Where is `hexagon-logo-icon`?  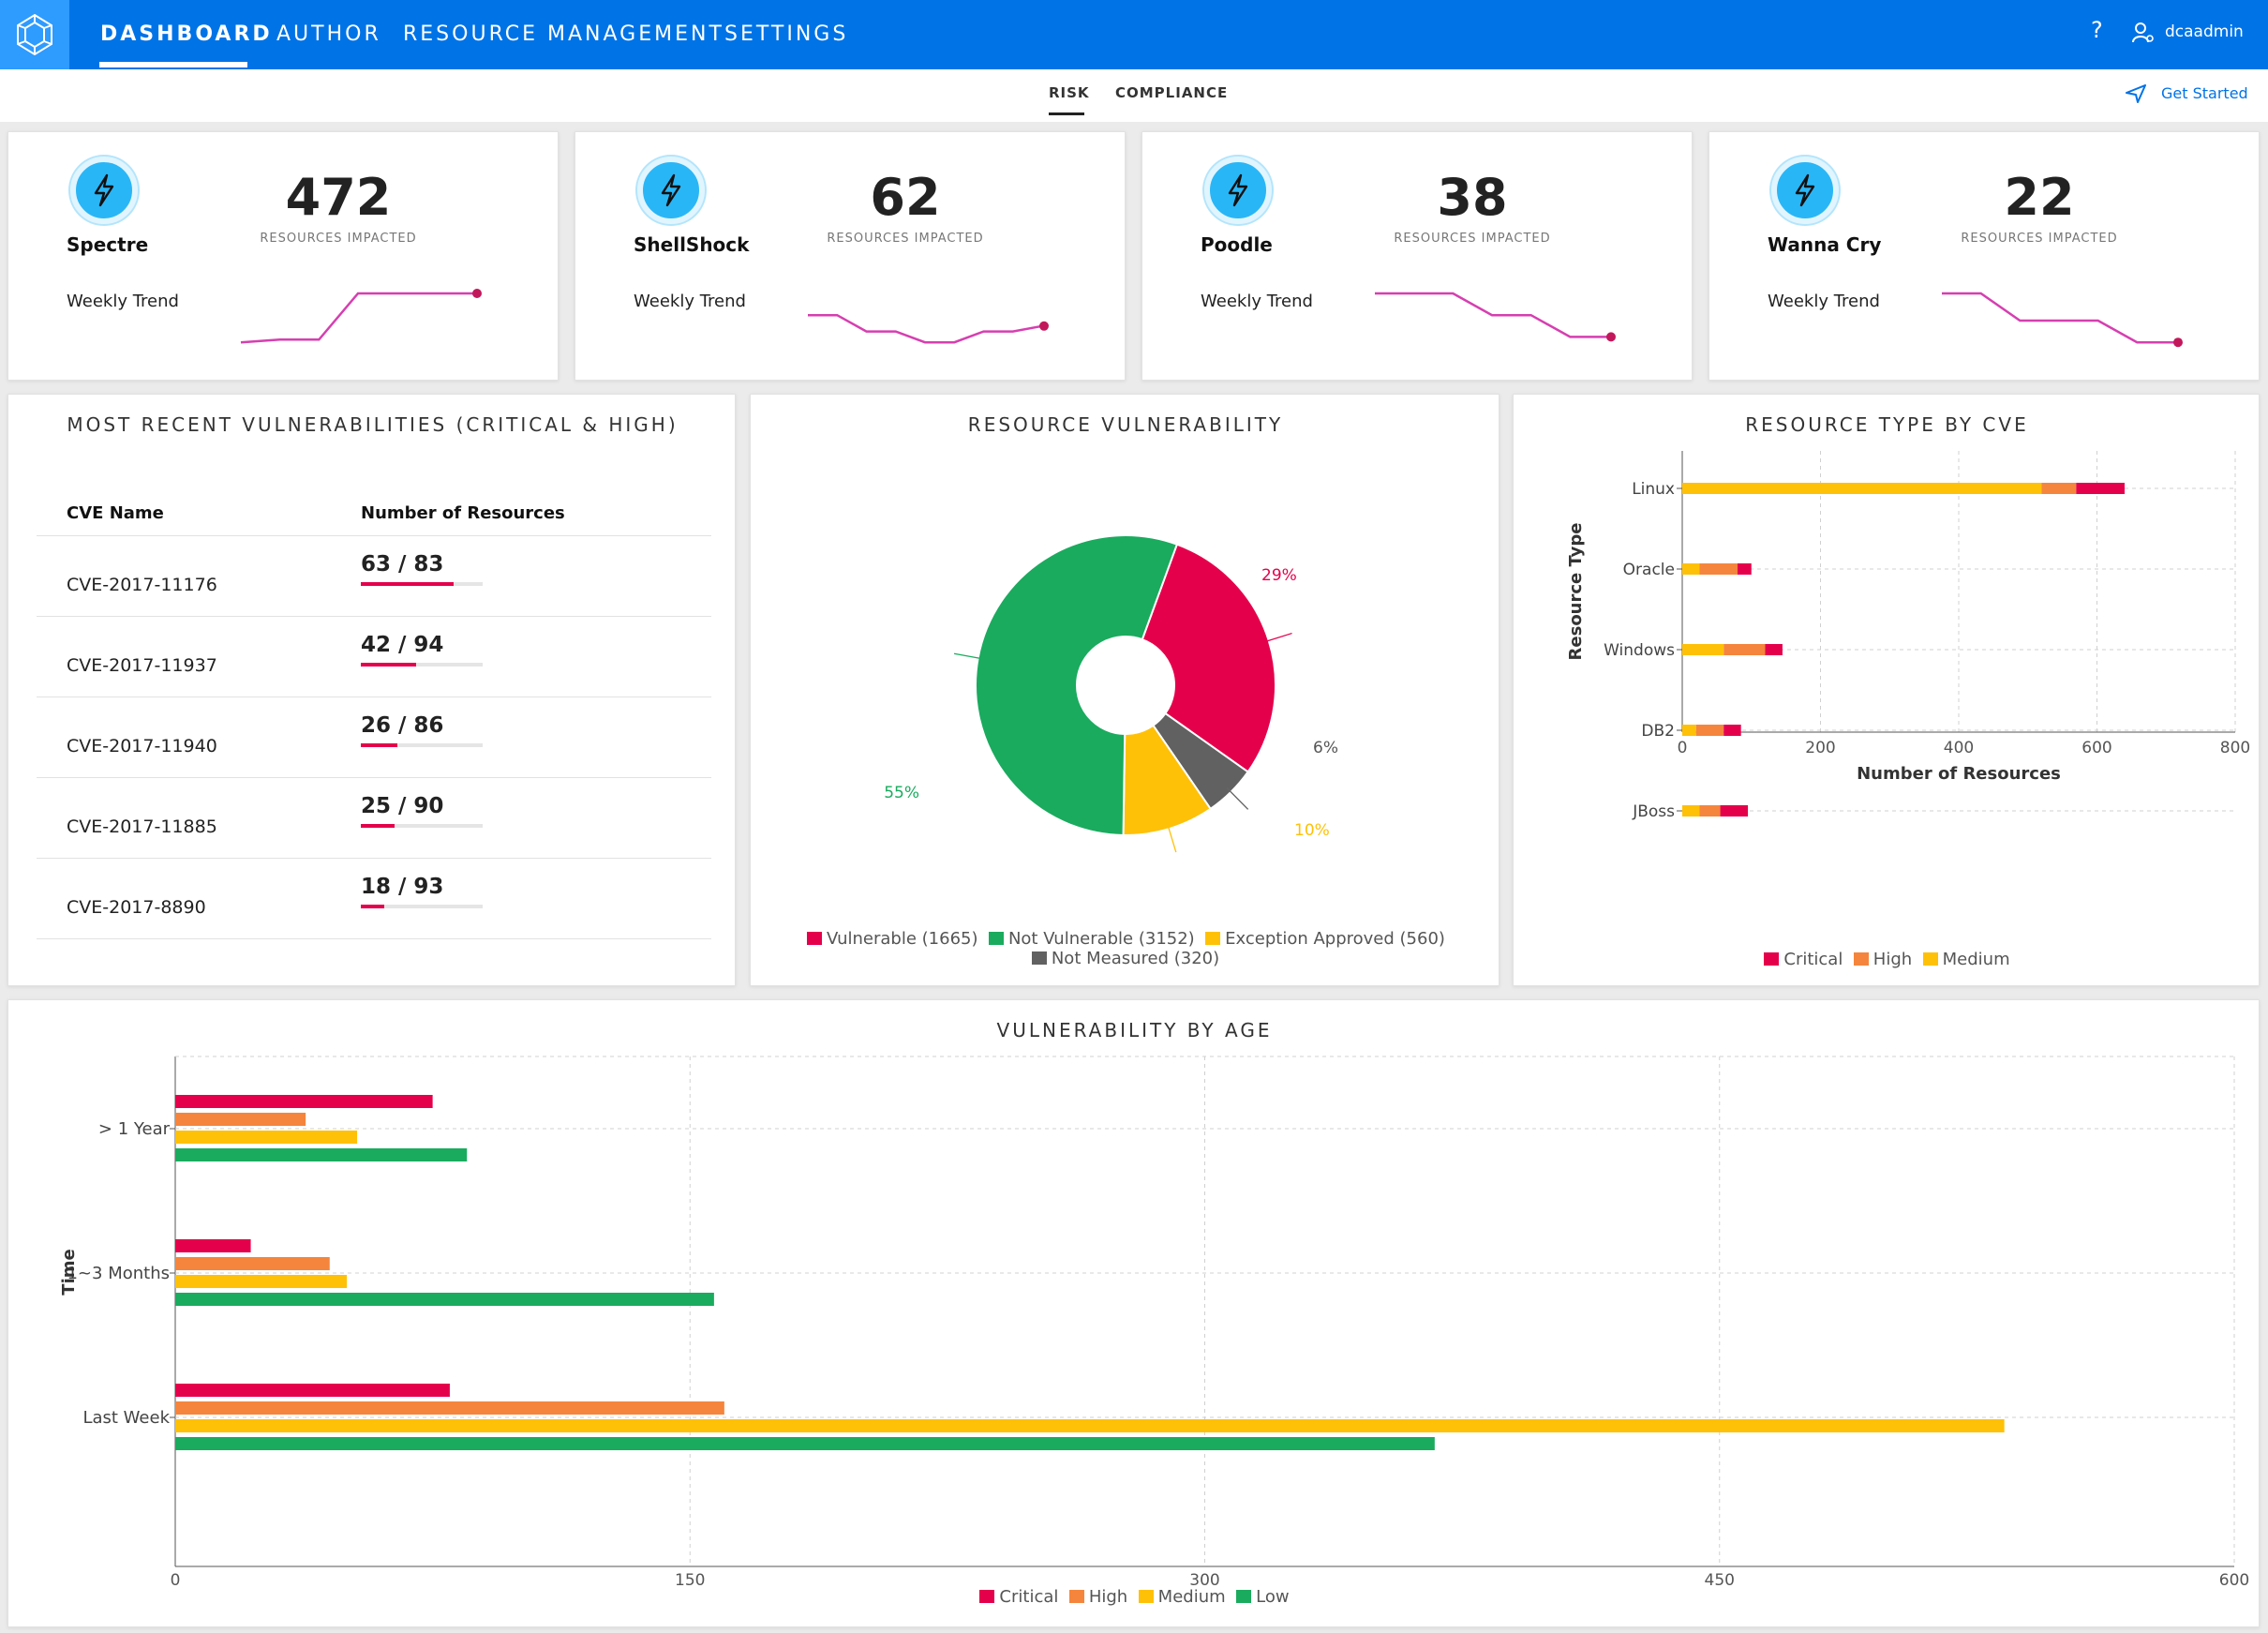 hexagon-logo-icon is located at coordinates (35, 35).